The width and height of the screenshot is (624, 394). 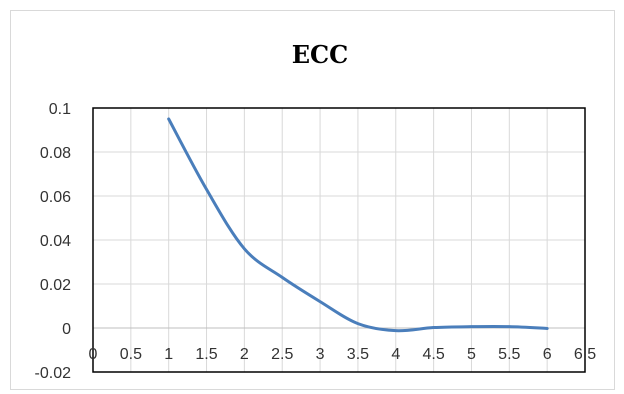 What do you see at coordinates (433, 354) in the screenshot?
I see `x-tick-label: 4.5` at bounding box center [433, 354].